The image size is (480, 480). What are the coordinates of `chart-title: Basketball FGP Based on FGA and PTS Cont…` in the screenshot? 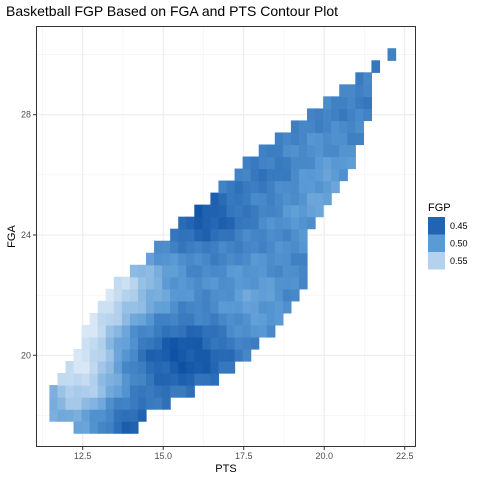 It's located at (172, 11).